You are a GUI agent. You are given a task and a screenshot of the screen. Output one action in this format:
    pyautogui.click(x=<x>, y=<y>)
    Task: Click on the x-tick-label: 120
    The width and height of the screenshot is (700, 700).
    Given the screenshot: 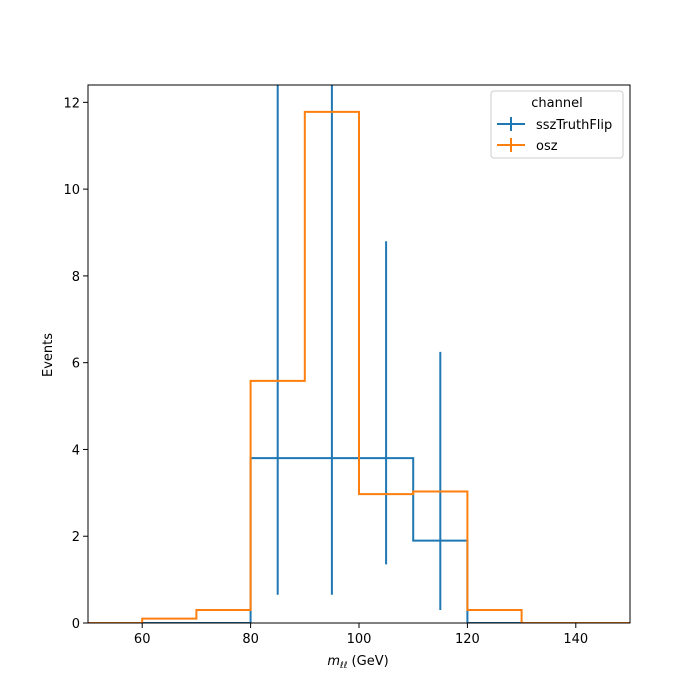 What is the action you would take?
    pyautogui.click(x=467, y=639)
    